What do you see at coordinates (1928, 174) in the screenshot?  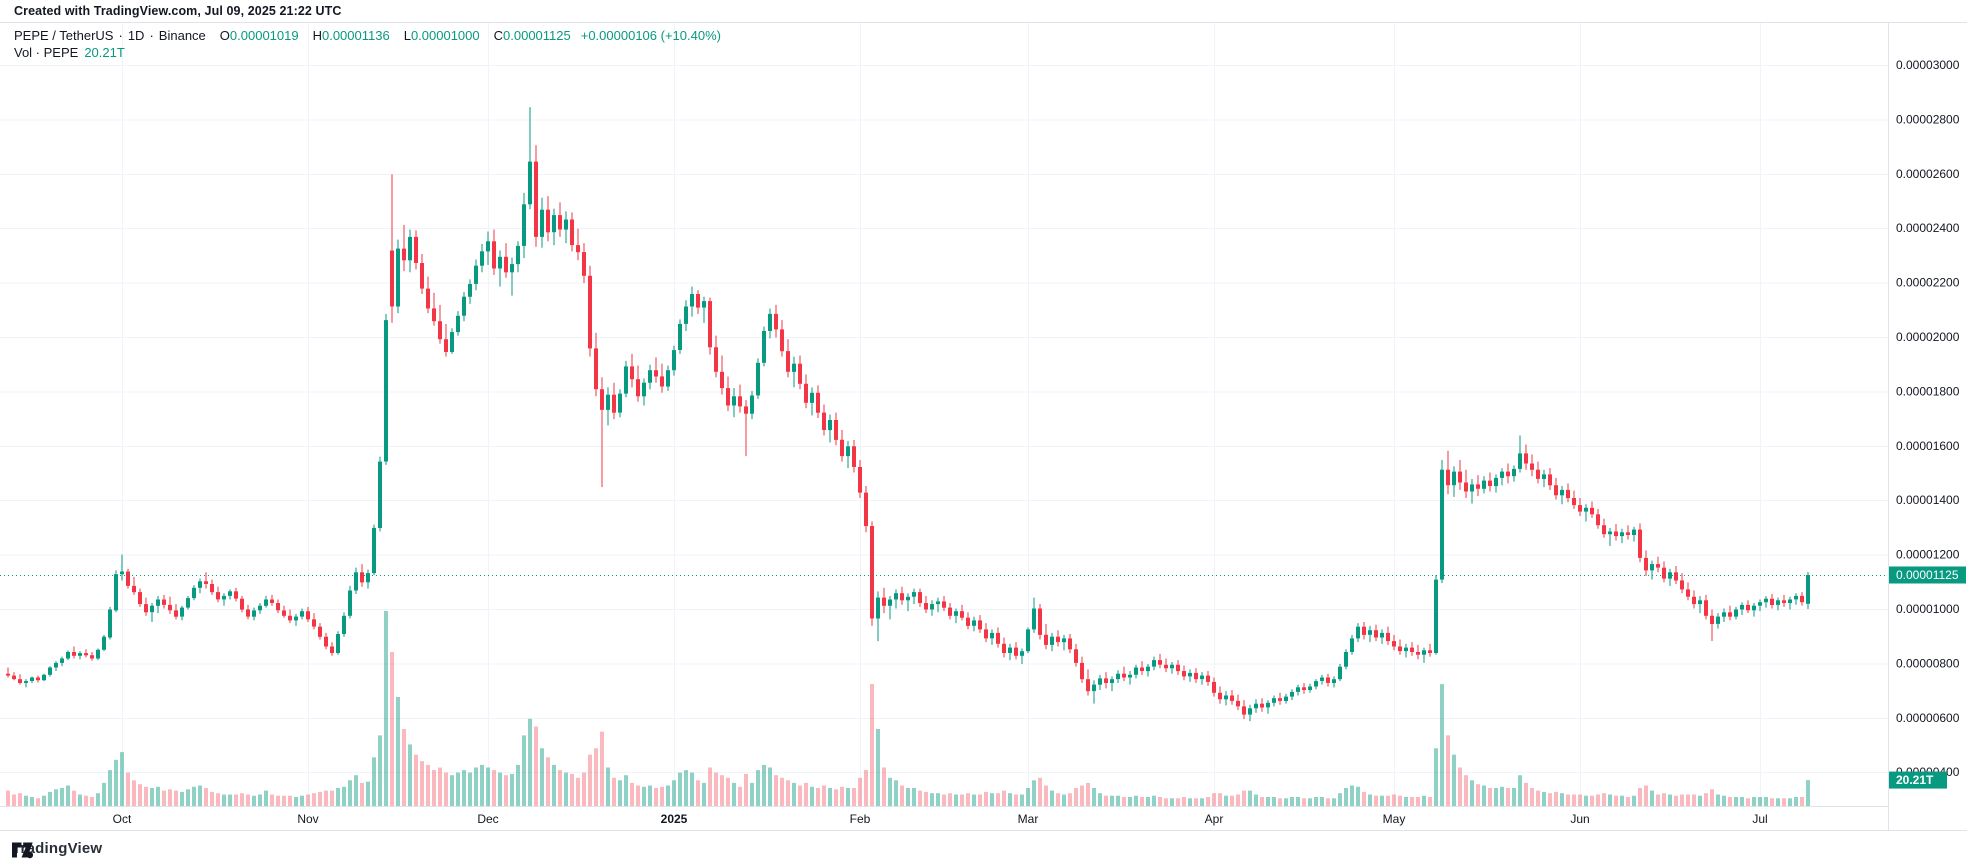 I see `price-axis-label: 0.00002600` at bounding box center [1928, 174].